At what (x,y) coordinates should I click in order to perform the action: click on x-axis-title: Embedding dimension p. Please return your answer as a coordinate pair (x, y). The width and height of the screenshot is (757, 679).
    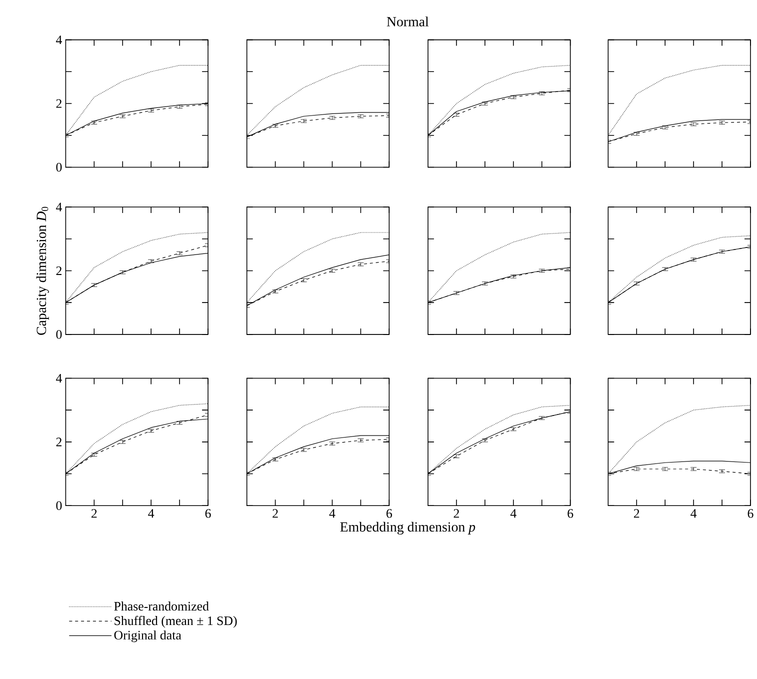
    Looking at the image, I should click on (408, 528).